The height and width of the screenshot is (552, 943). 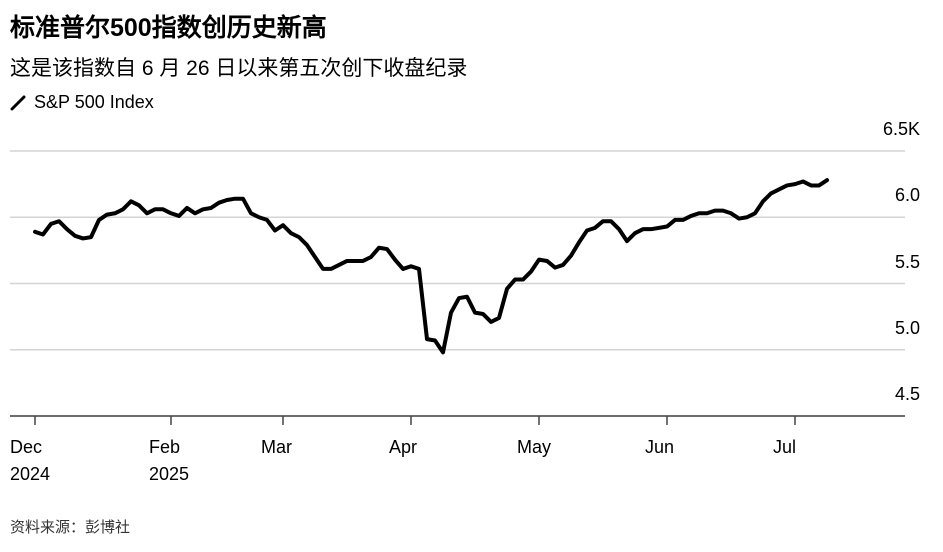 What do you see at coordinates (239, 68) in the screenshot?
I see `chart-subtitle: 这是该指数自 6 月 26 日以来第五次创下收盘纪录` at bounding box center [239, 68].